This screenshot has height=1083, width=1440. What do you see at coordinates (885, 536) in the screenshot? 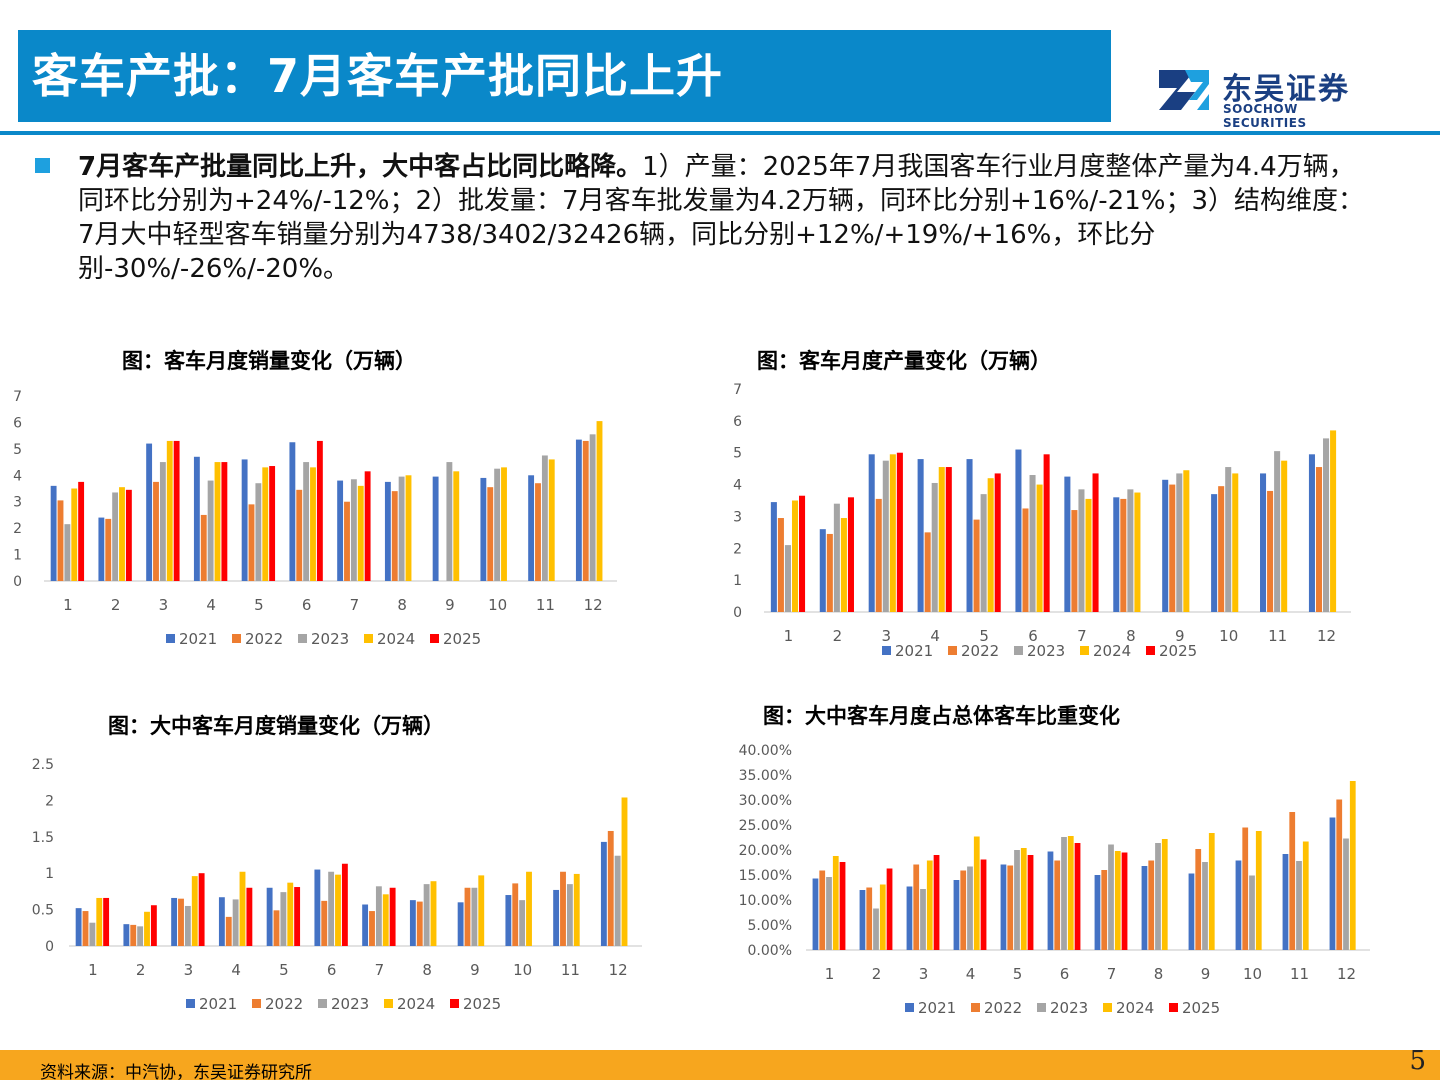
I see `production-bar-2023-m3` at bounding box center [885, 536].